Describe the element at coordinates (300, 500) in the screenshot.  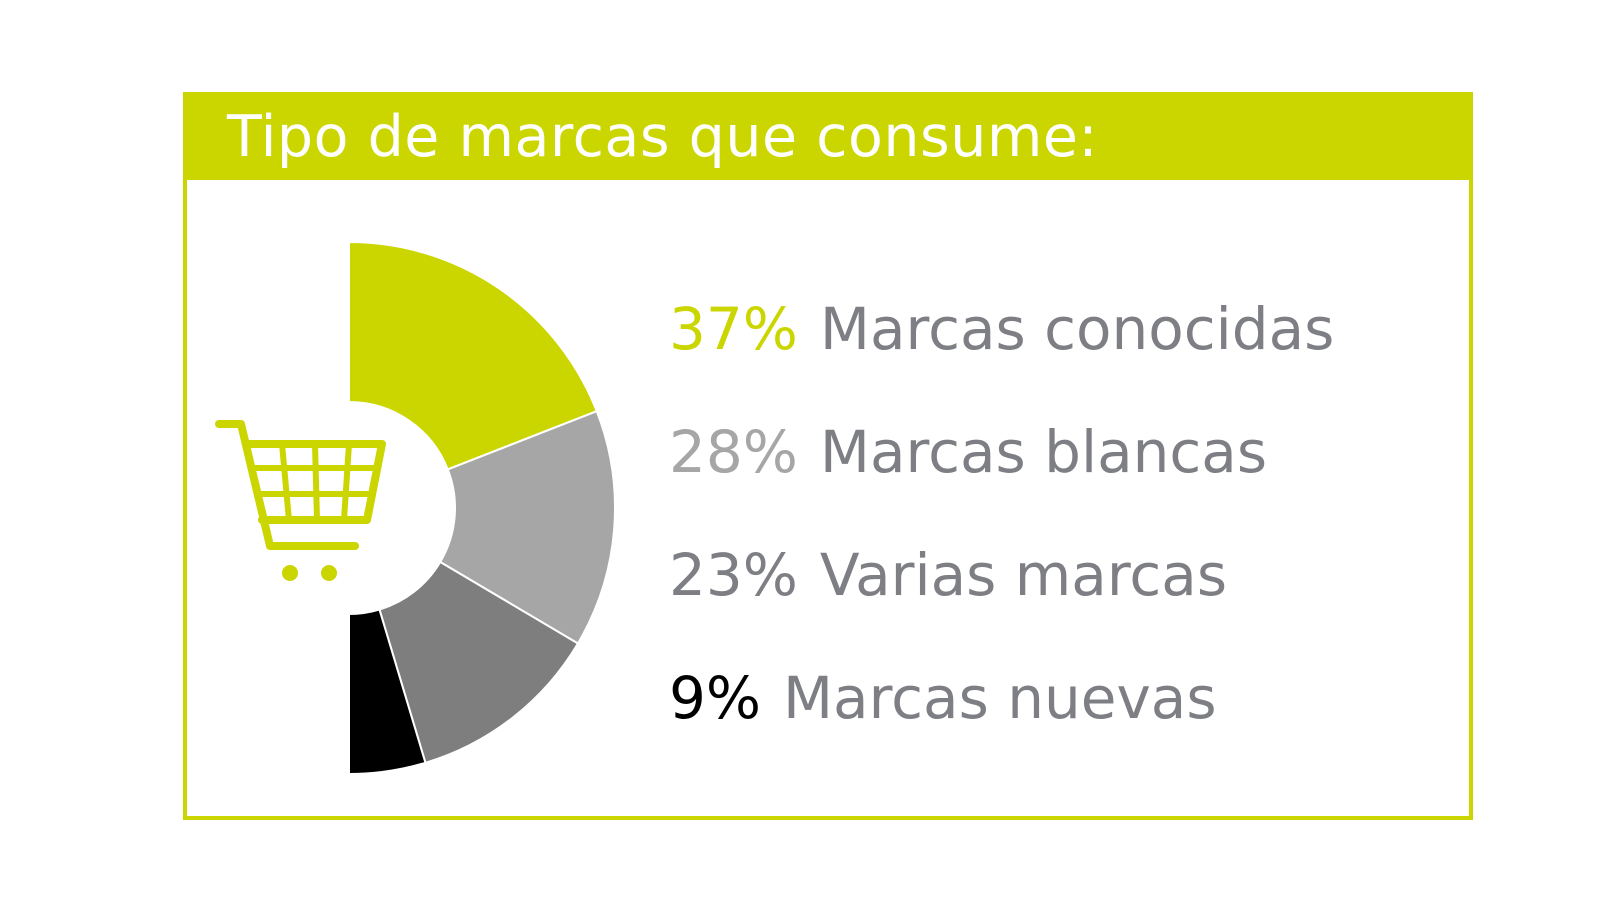
I see `shopping-cart-icon` at that location.